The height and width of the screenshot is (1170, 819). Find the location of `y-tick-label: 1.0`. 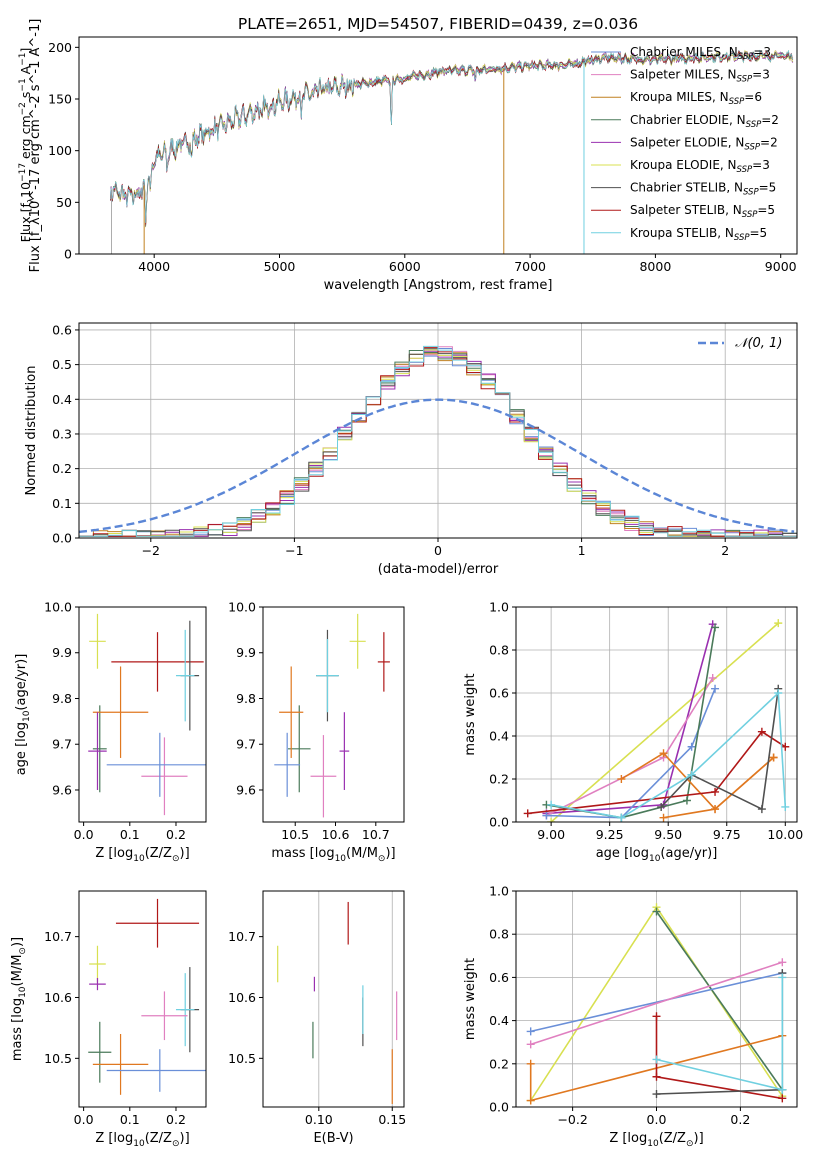

y-tick-label: 1.0 is located at coordinates (499, 891).